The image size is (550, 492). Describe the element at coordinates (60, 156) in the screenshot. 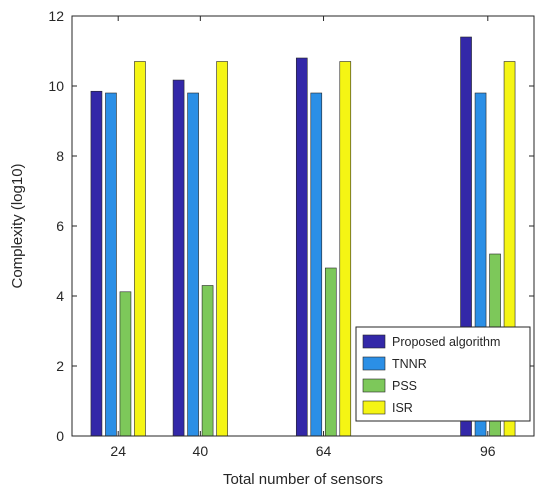

I see `y-tick-label: 8` at that location.